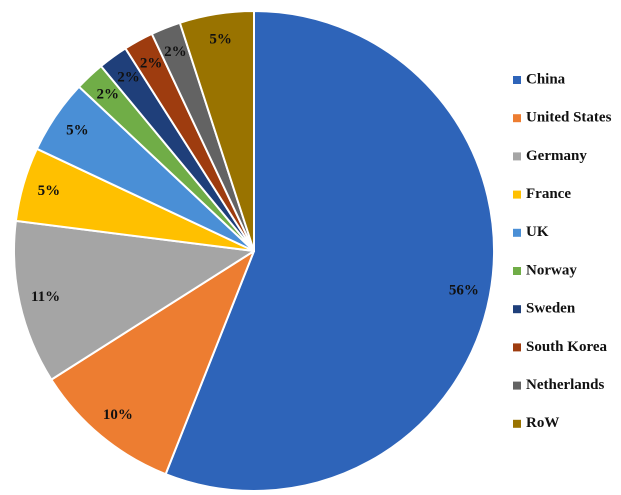 This screenshot has width=621, height=495. Describe the element at coordinates (542, 423) in the screenshot. I see `legend-label: RoW` at that location.